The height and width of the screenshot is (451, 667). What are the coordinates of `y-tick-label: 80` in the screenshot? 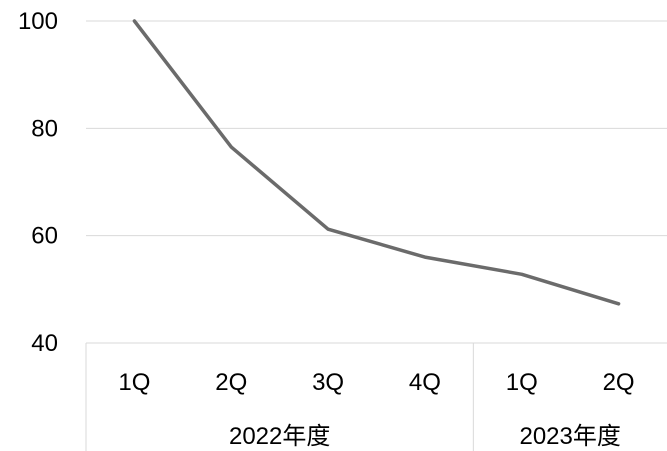 It's located at (44, 128).